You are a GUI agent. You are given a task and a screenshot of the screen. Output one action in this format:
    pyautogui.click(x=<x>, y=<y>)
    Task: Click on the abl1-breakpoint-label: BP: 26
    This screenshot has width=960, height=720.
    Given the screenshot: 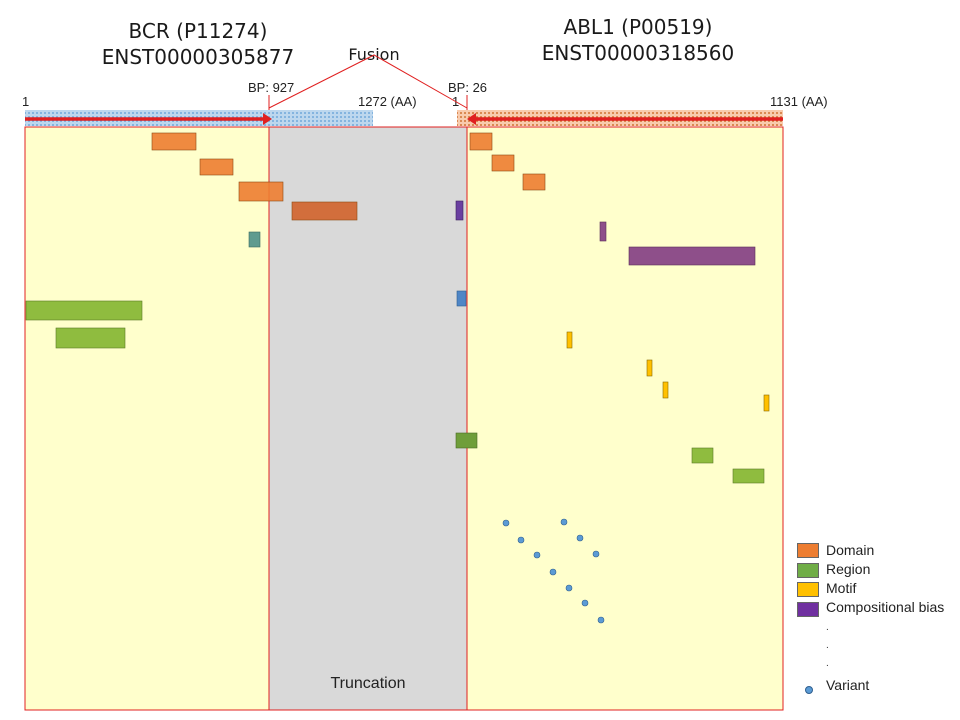 What is the action you would take?
    pyautogui.click(x=468, y=87)
    